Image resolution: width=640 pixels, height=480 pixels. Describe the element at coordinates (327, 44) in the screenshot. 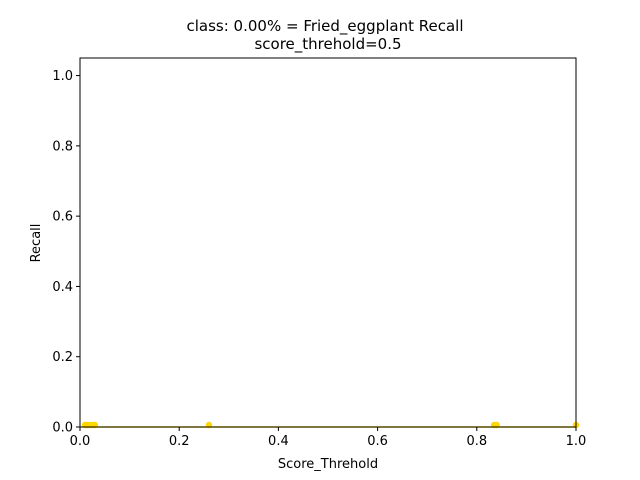

I see `chart-subtitle: score_threhold=0.5` at that location.